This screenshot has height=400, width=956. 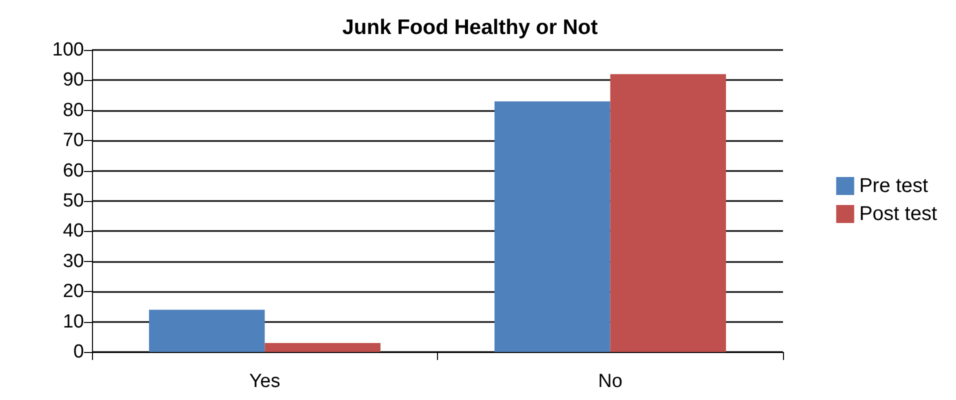 I want to click on y-tick-label: 30, so click(x=73, y=261).